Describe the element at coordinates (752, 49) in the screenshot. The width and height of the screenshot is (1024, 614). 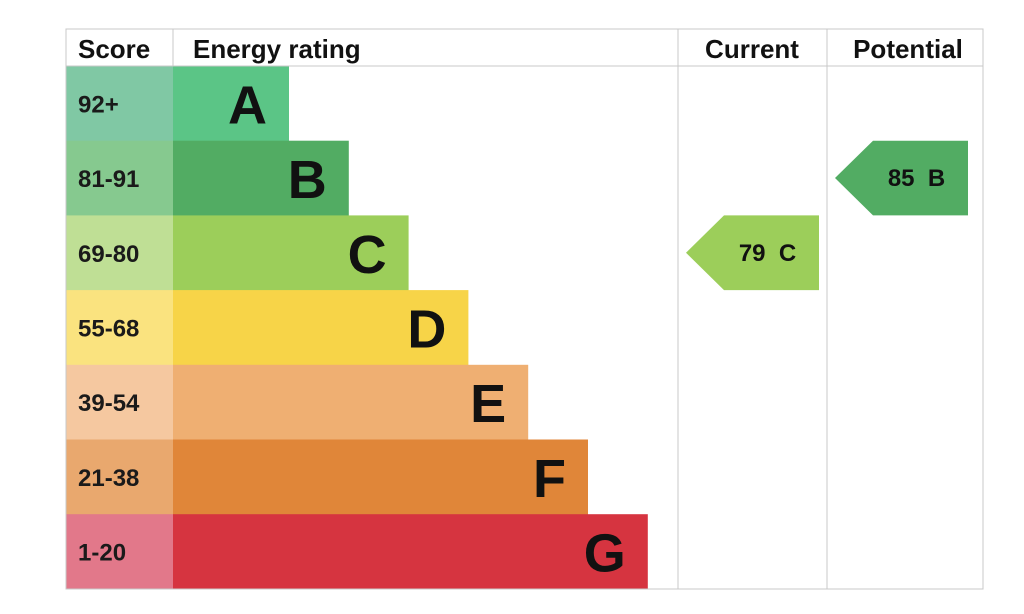
I see `header-current: Current` at that location.